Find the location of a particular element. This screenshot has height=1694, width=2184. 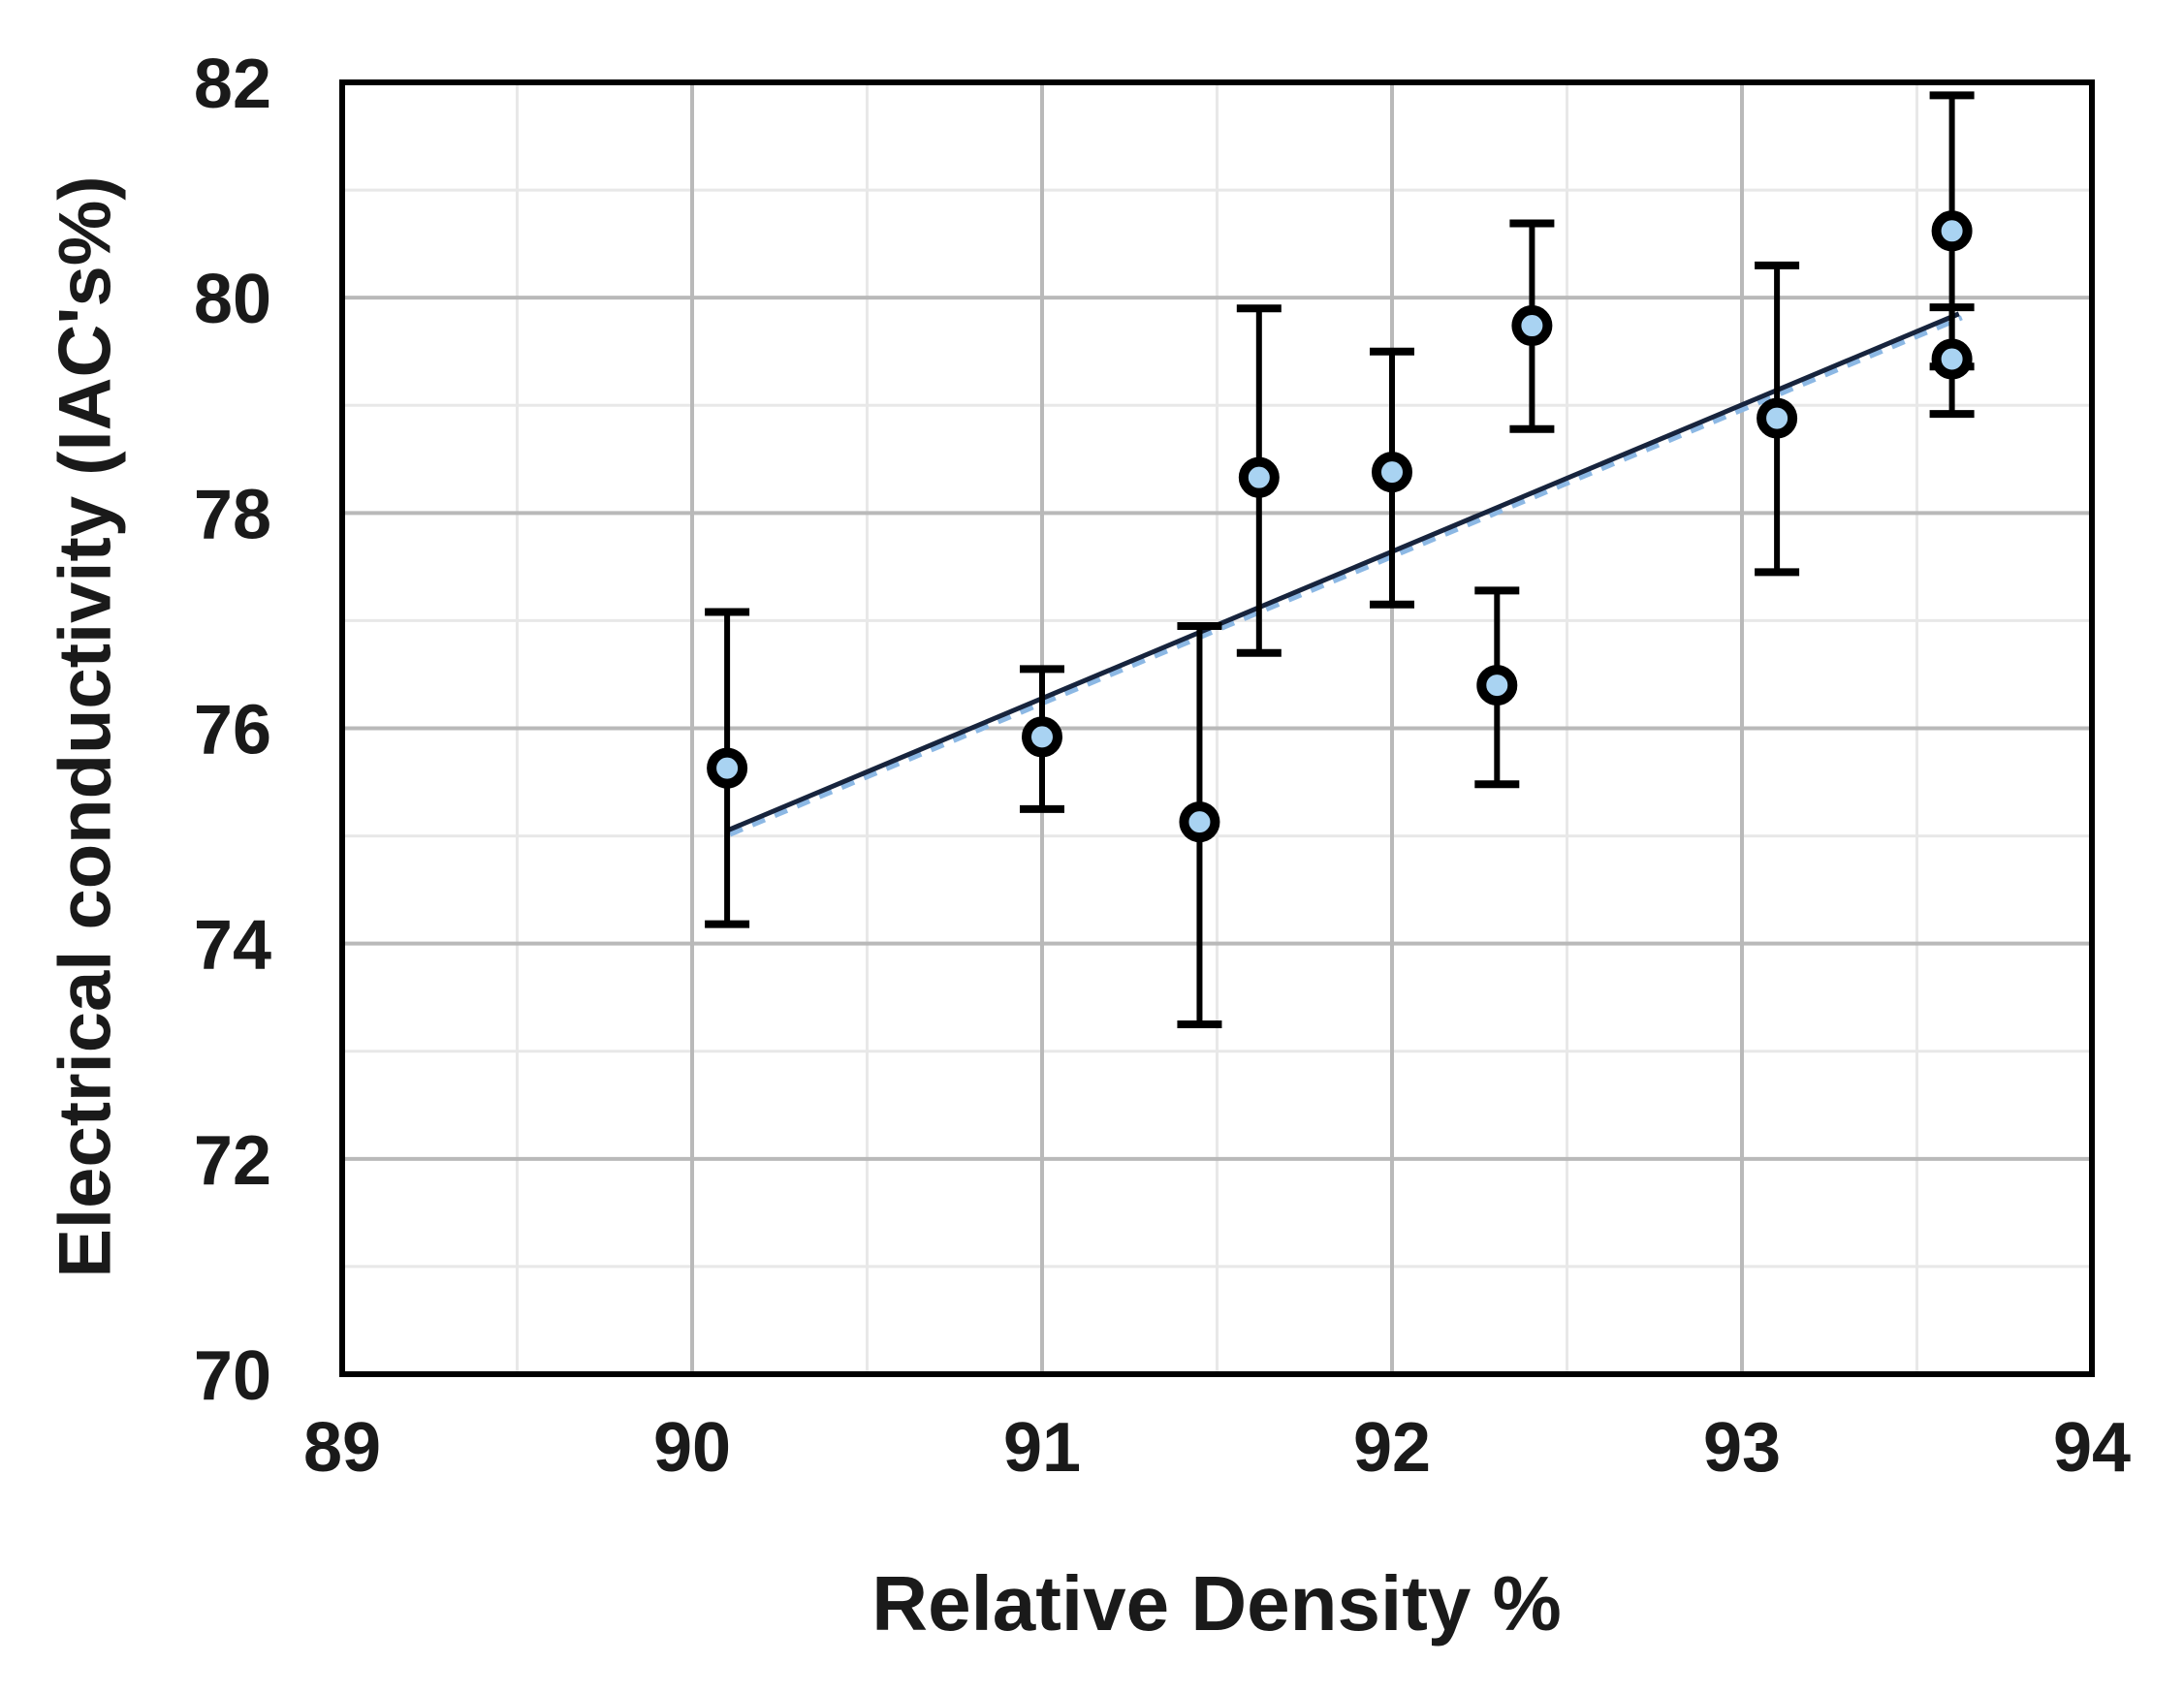

x-tick-label: 89 is located at coordinates (342, 1448).